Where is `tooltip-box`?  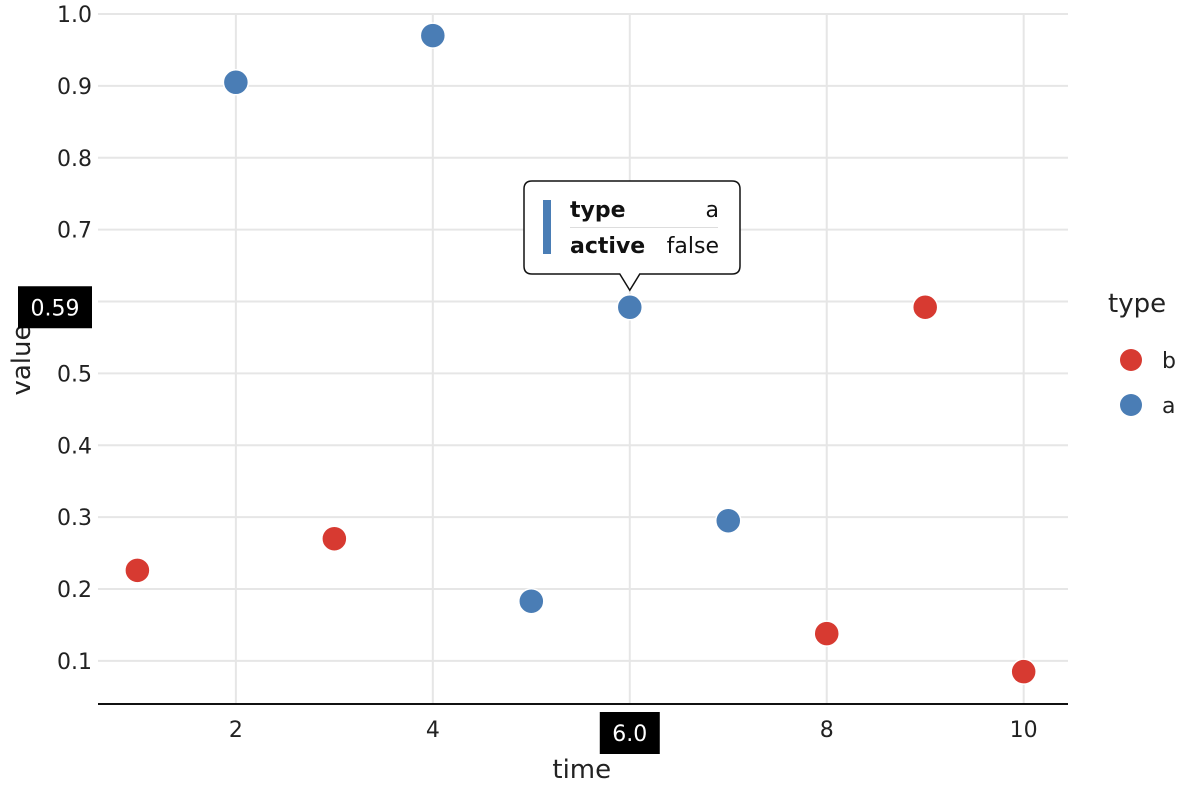
tooltip-box is located at coordinates (632, 236).